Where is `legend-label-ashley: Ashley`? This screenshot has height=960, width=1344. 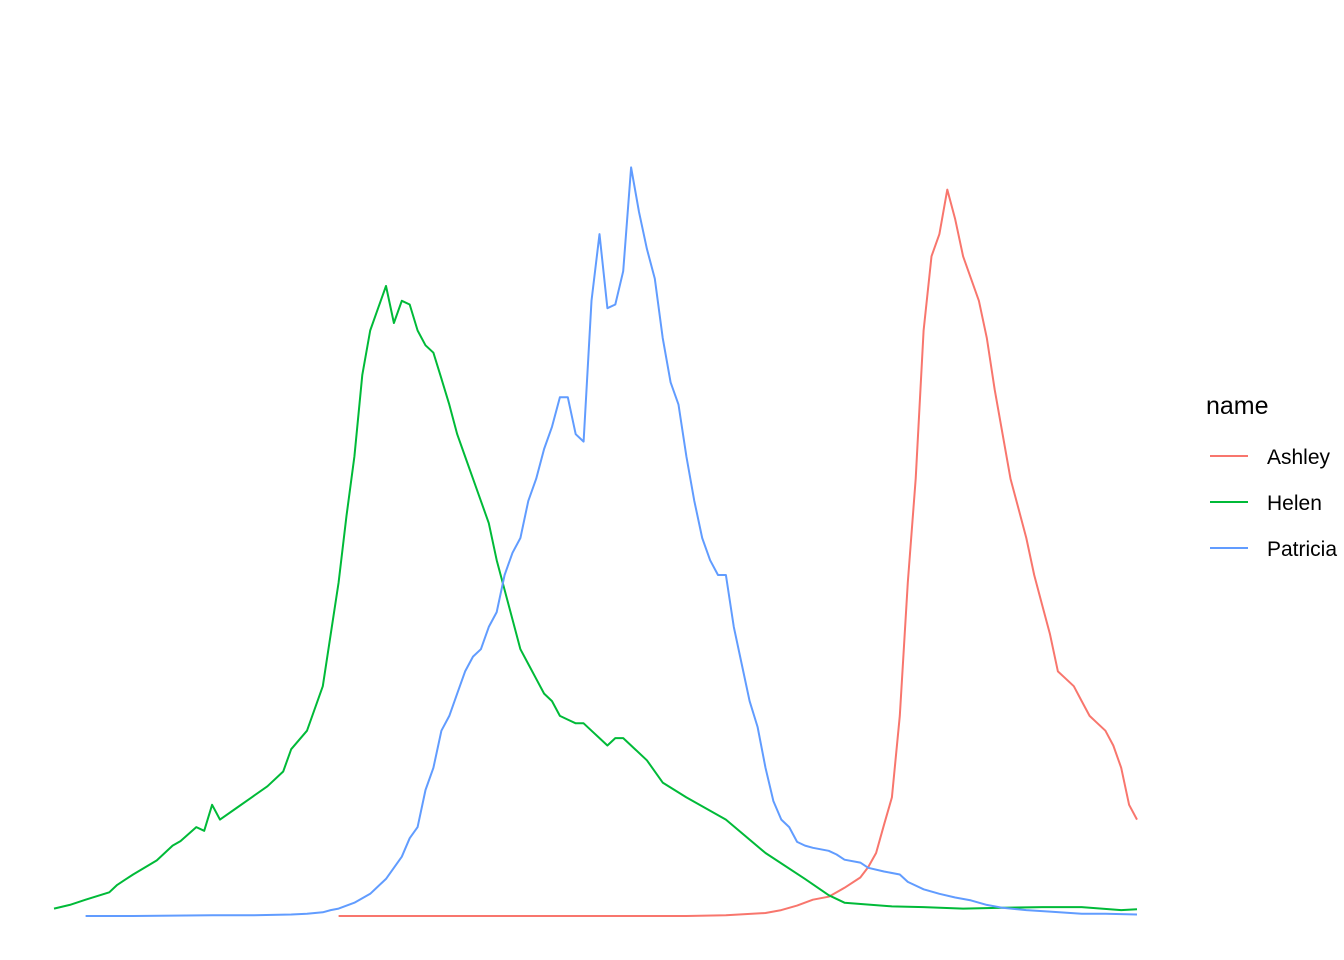
legend-label-ashley: Ashley is located at coordinates (1299, 457).